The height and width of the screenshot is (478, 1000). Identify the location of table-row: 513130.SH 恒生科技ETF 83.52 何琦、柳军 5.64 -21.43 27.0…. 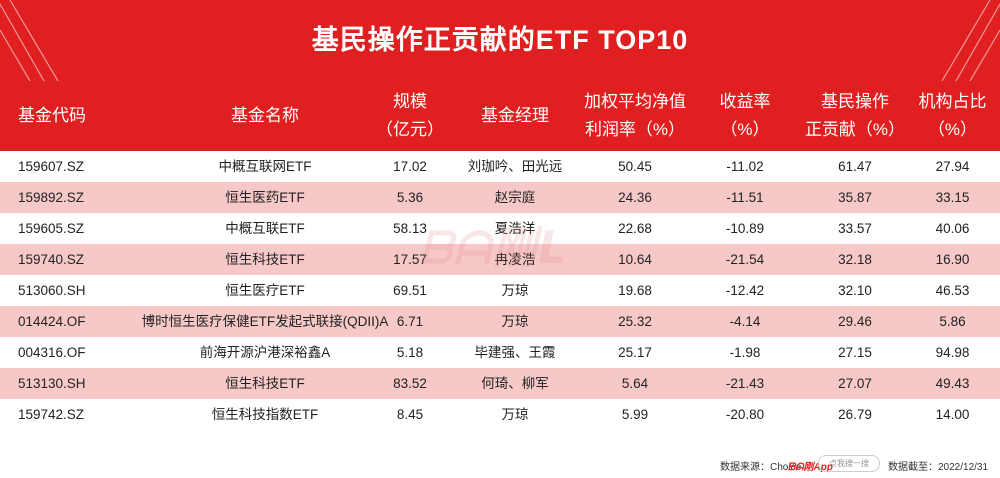
(500, 383).